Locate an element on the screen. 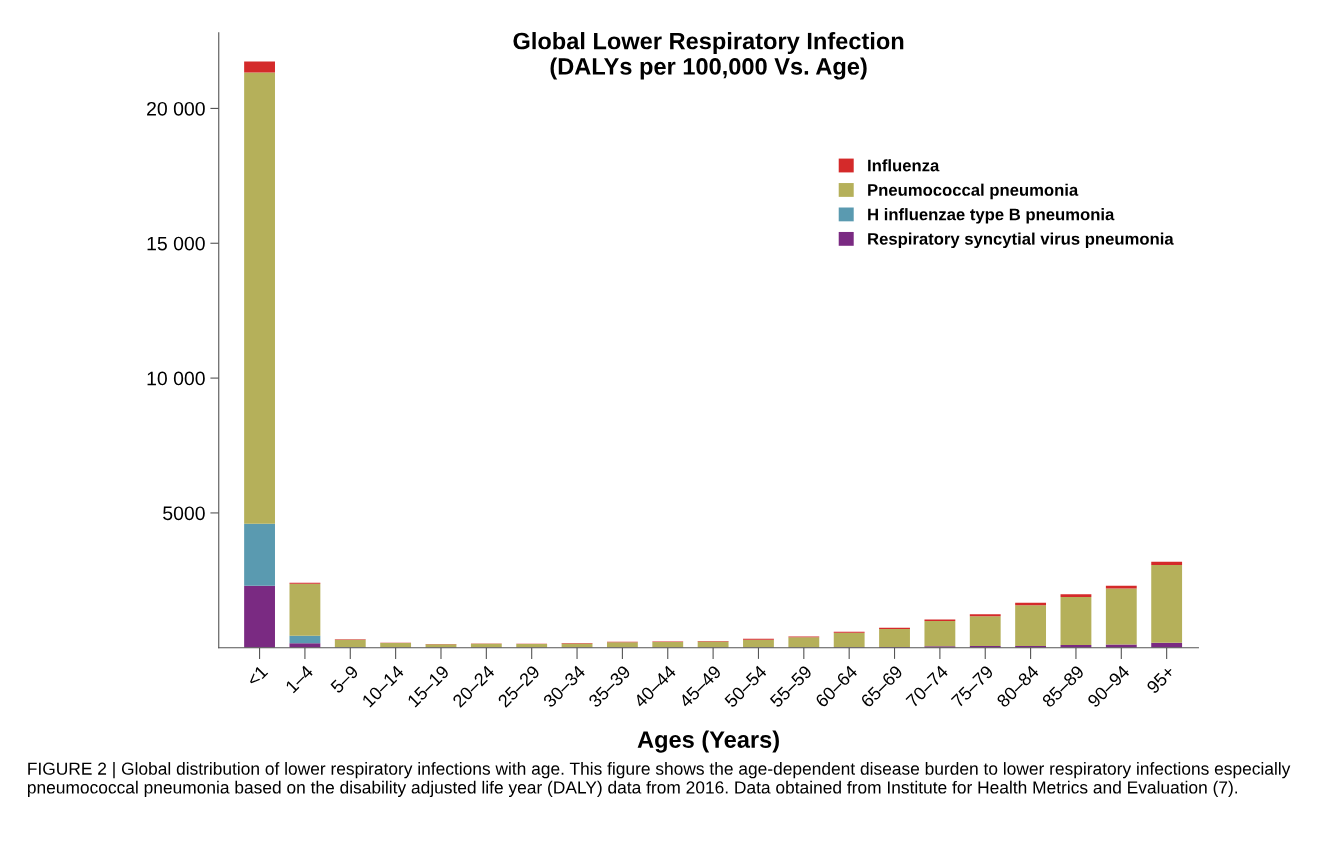 This screenshot has height=866, width=1342. x-tick-label: 95+ is located at coordinates (1160, 679).